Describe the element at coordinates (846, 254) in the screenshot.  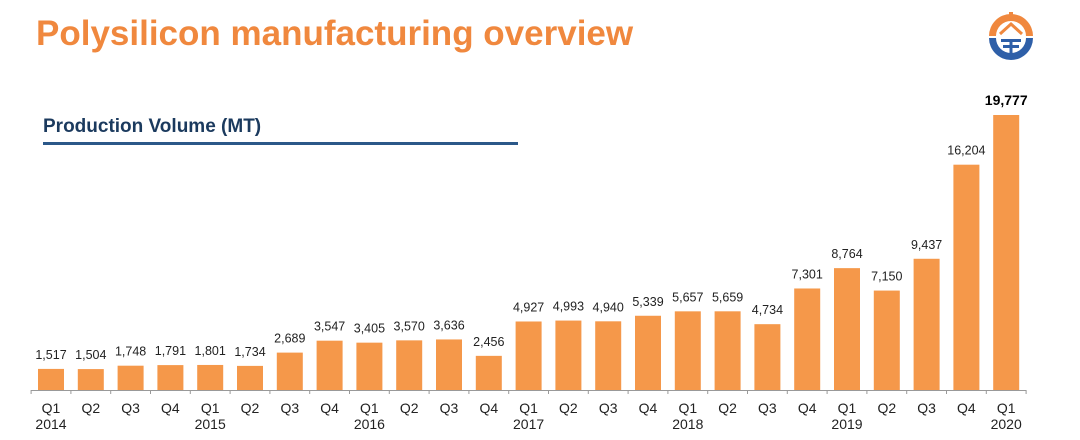
I see `data-label: 8,764` at that location.